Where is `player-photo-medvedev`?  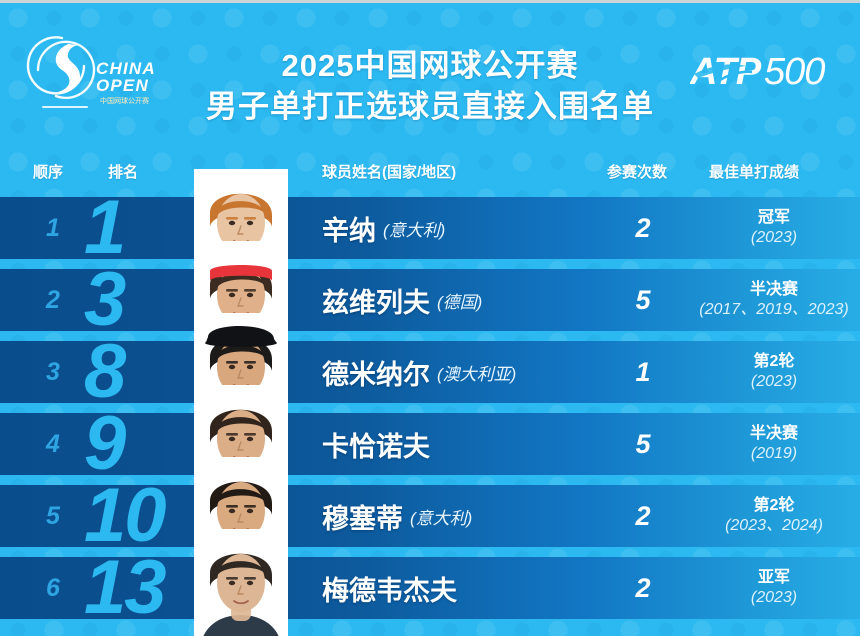
player-photo-medvedev is located at coordinates (241, 582).